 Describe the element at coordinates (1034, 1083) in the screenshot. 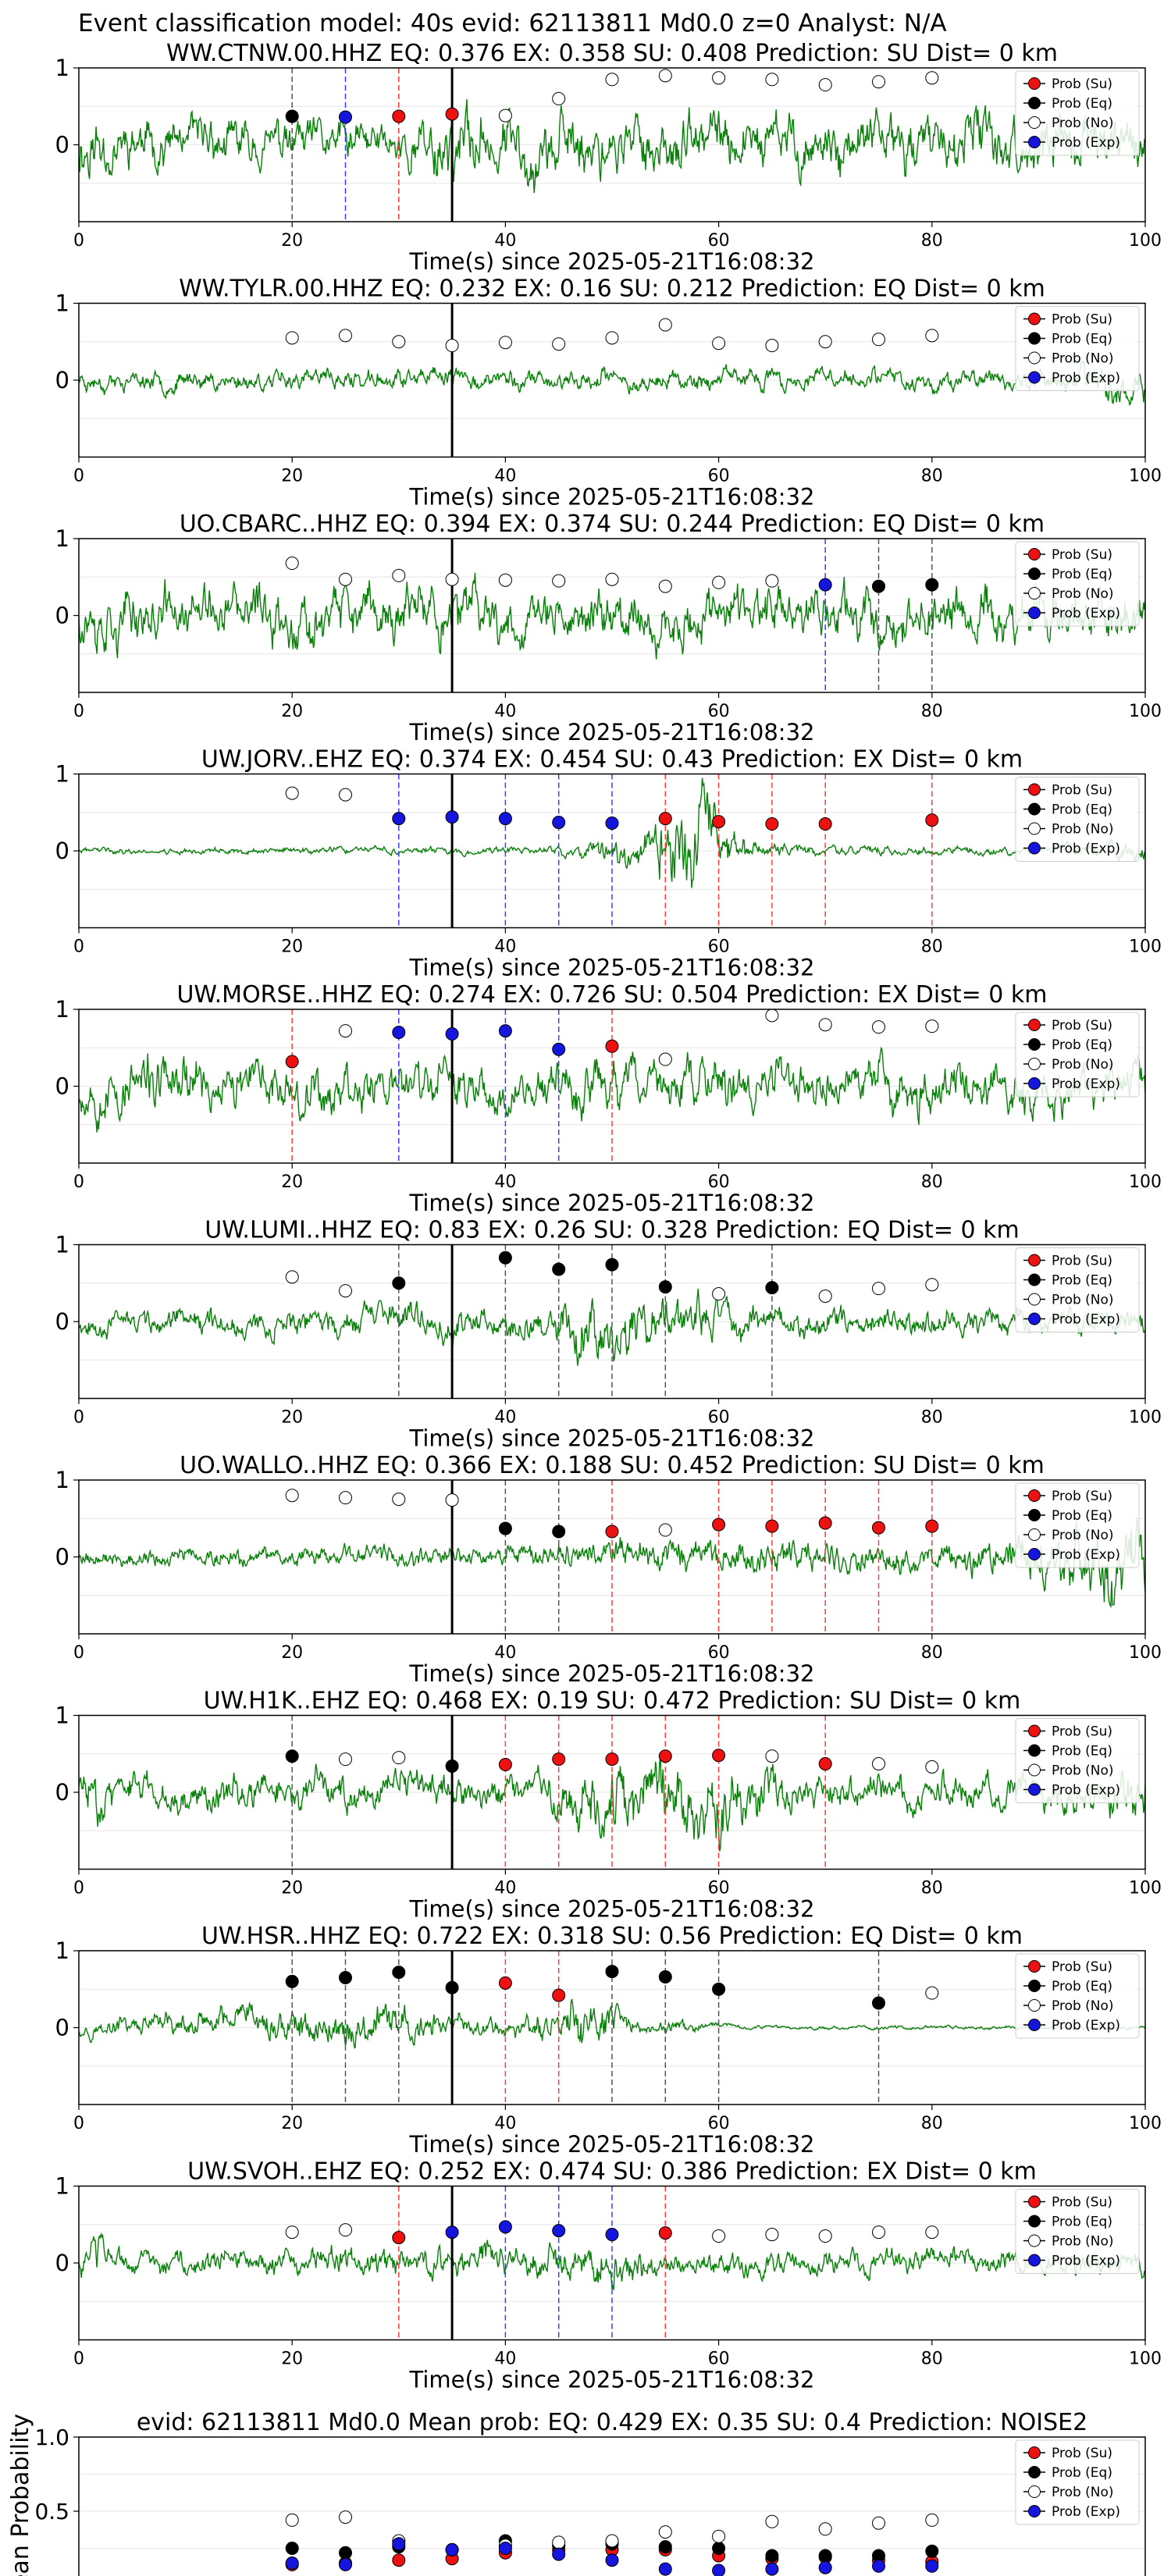

I see `panel-5-legend-marker-exp` at that location.